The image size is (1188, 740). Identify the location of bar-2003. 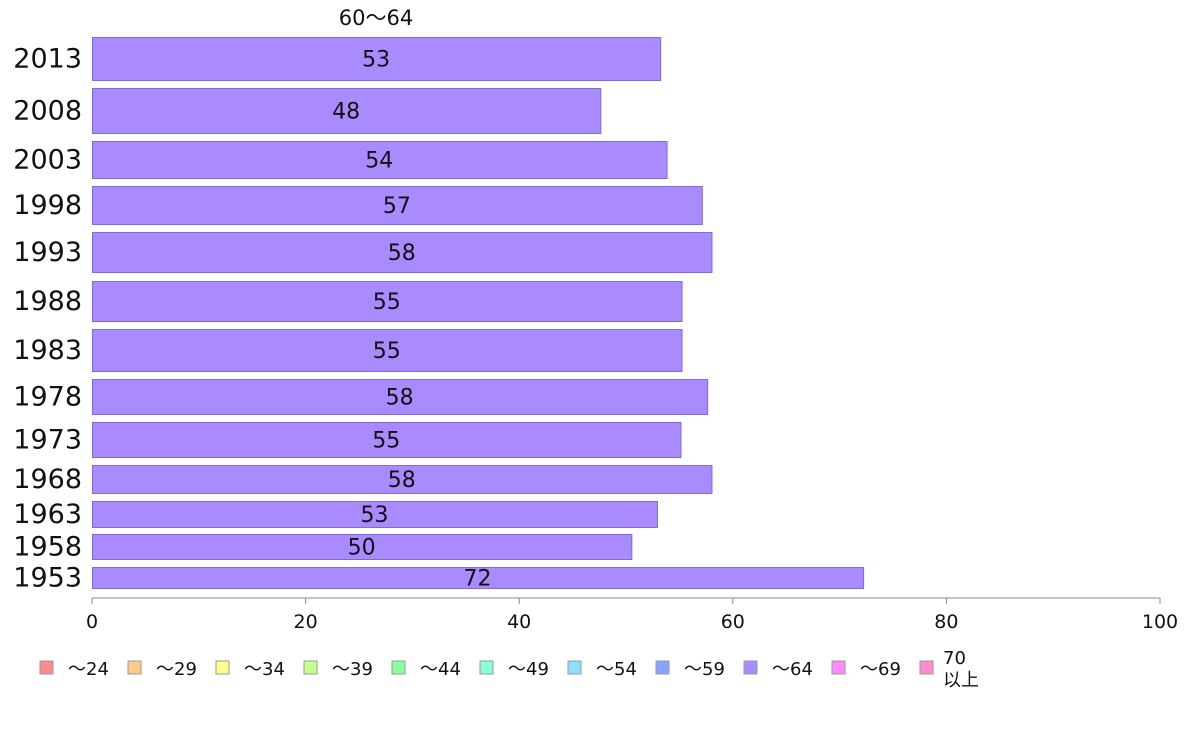
(380, 160).